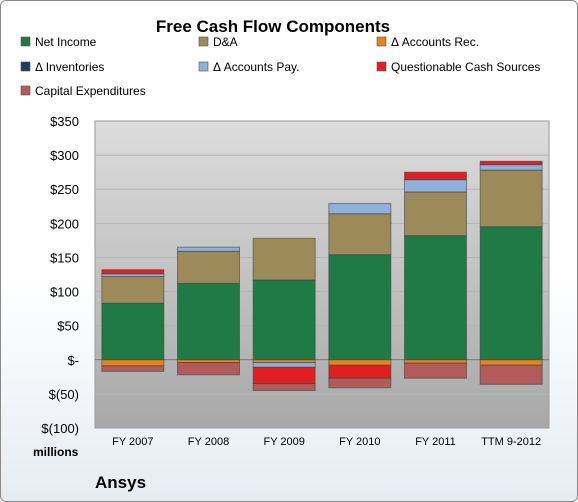 Image resolution: width=578 pixels, height=502 pixels. Describe the element at coordinates (64, 257) in the screenshot. I see `y-tick-label: $150` at that location.